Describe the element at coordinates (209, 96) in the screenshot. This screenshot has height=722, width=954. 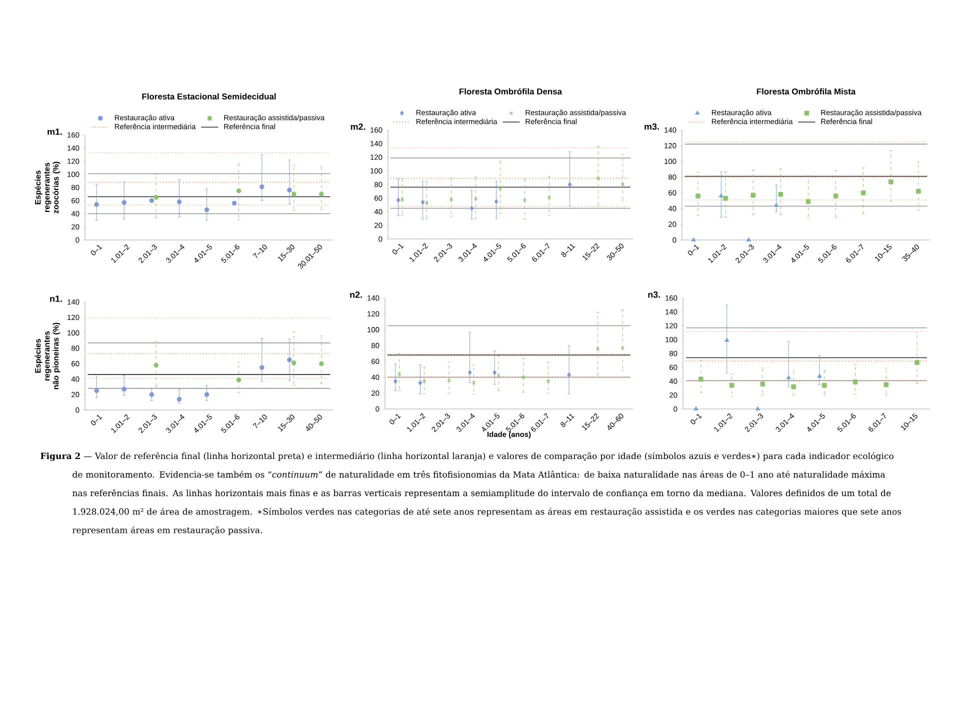
I see `chart-title: Floresta Estacional Semidecidual` at that location.